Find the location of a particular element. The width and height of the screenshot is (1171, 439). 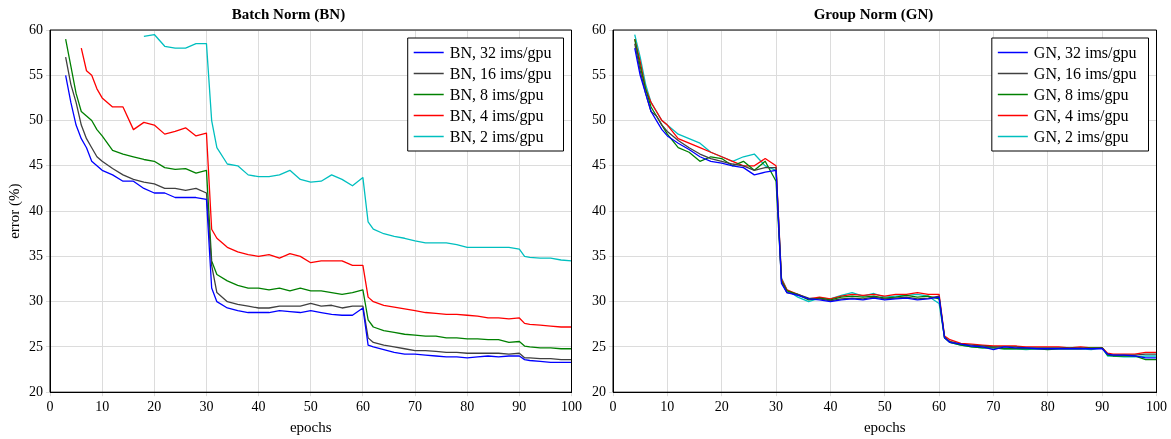

legend-label: BN, 8 ims/gpu is located at coordinates (496, 94).